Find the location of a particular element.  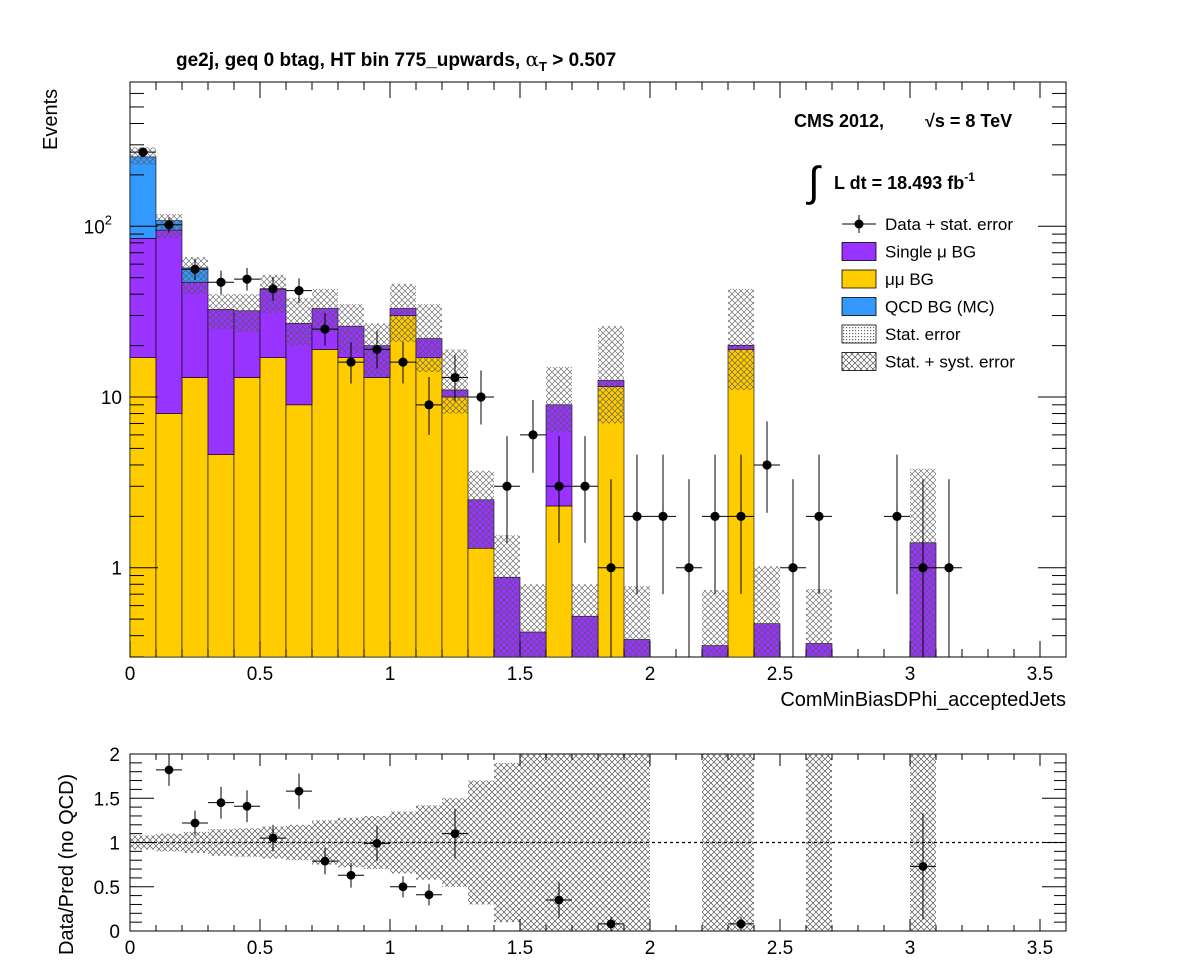

ratio-y-tick-label-2: 1 is located at coordinates (114, 844).